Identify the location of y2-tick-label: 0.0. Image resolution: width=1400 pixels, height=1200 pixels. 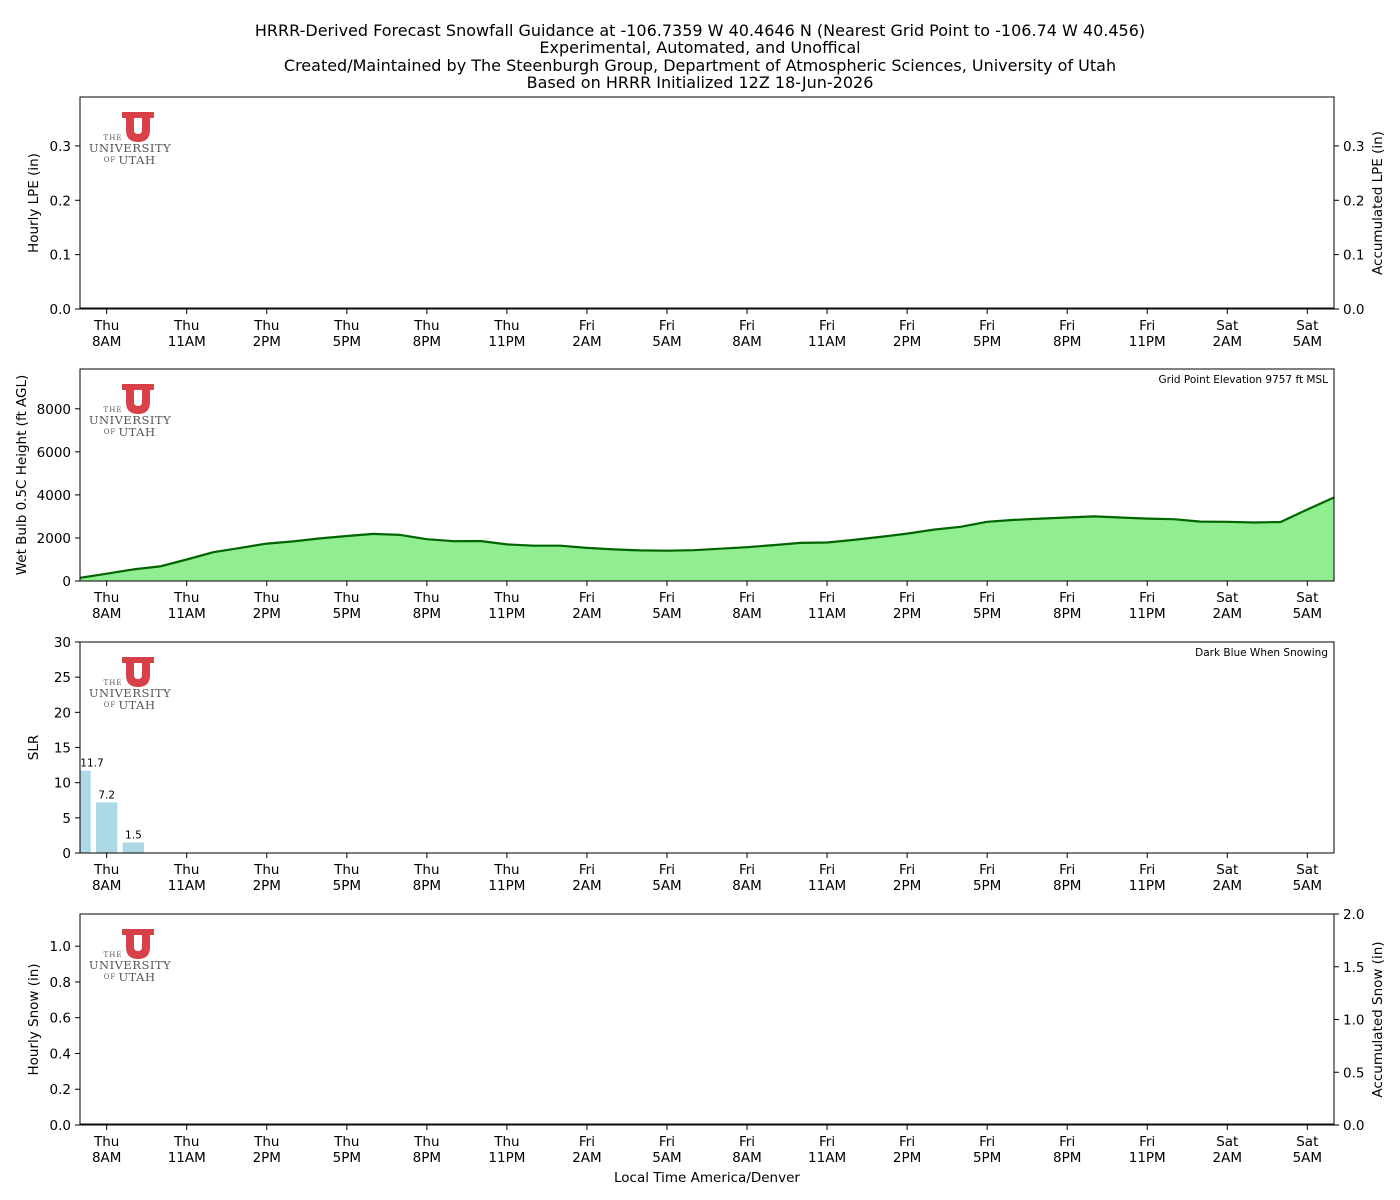
(1353, 310).